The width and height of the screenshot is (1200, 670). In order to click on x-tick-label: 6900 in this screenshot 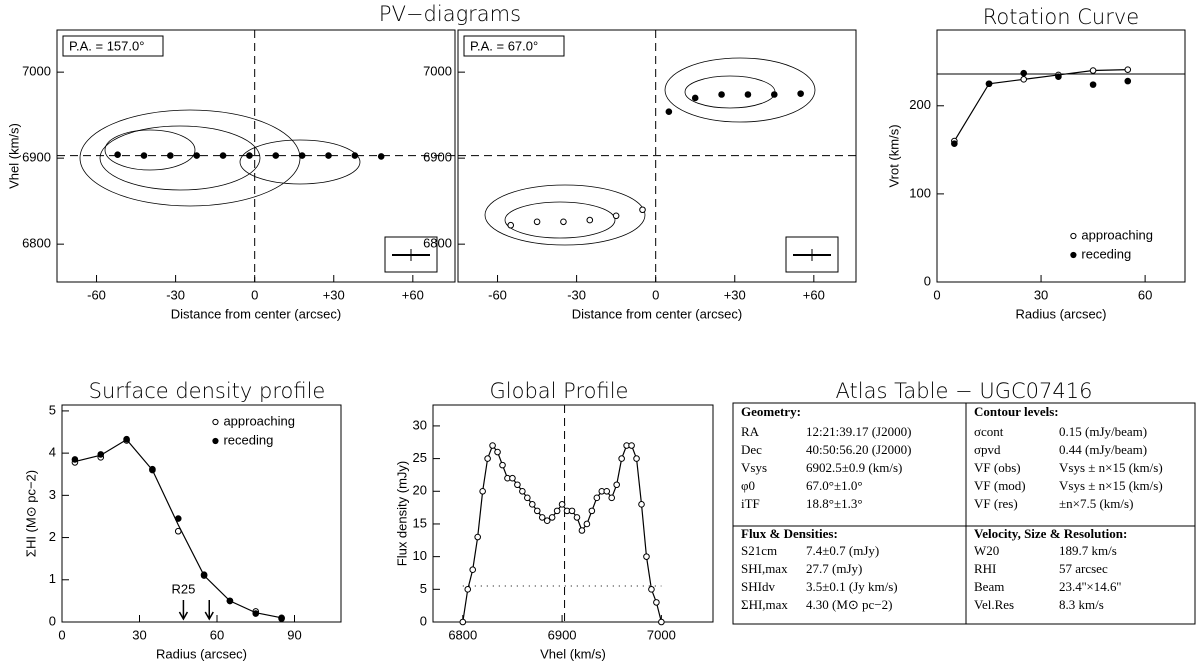, I will do `click(562, 634)`.